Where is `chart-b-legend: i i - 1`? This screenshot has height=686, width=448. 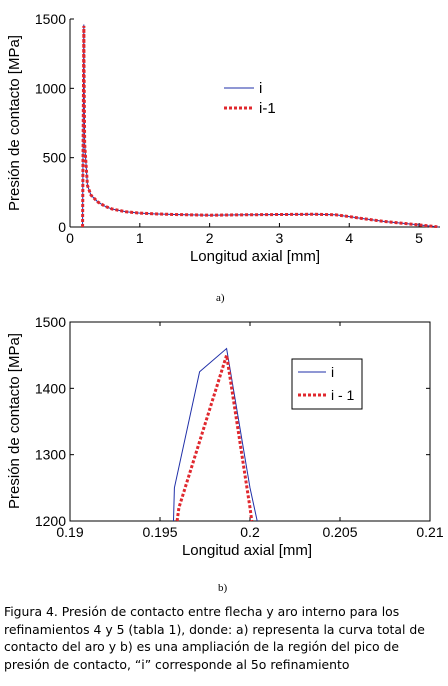 chart-b-legend: i i - 1 is located at coordinates (327, 384).